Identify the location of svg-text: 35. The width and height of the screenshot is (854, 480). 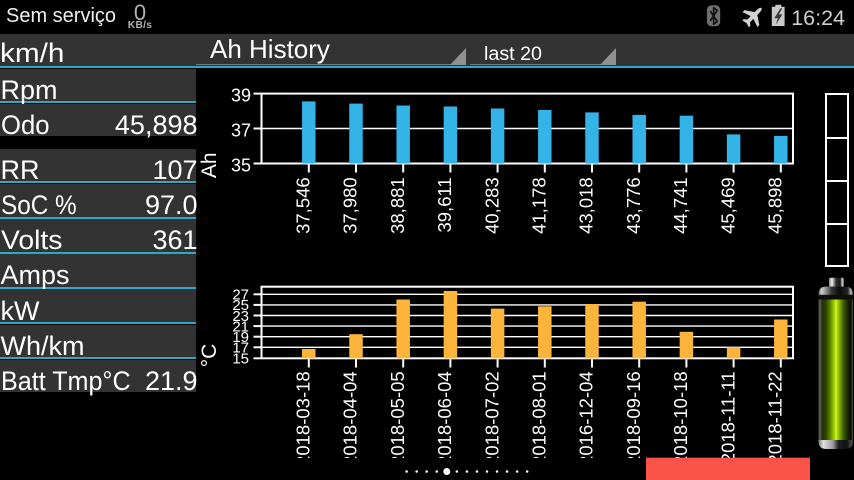
(241, 165).